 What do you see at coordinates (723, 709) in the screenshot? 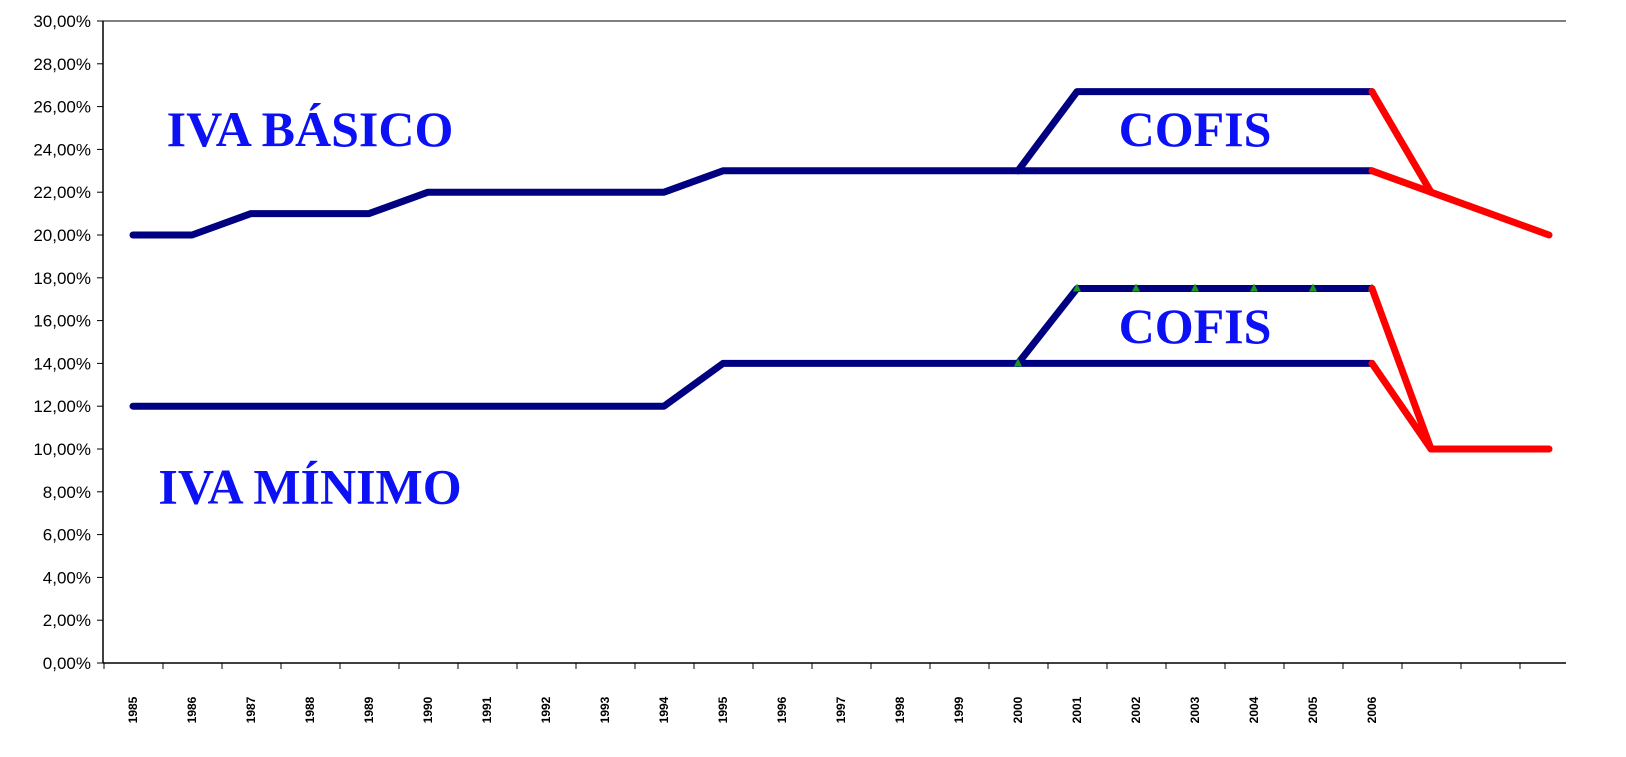
I see `x-tick-label: 1995` at bounding box center [723, 709].